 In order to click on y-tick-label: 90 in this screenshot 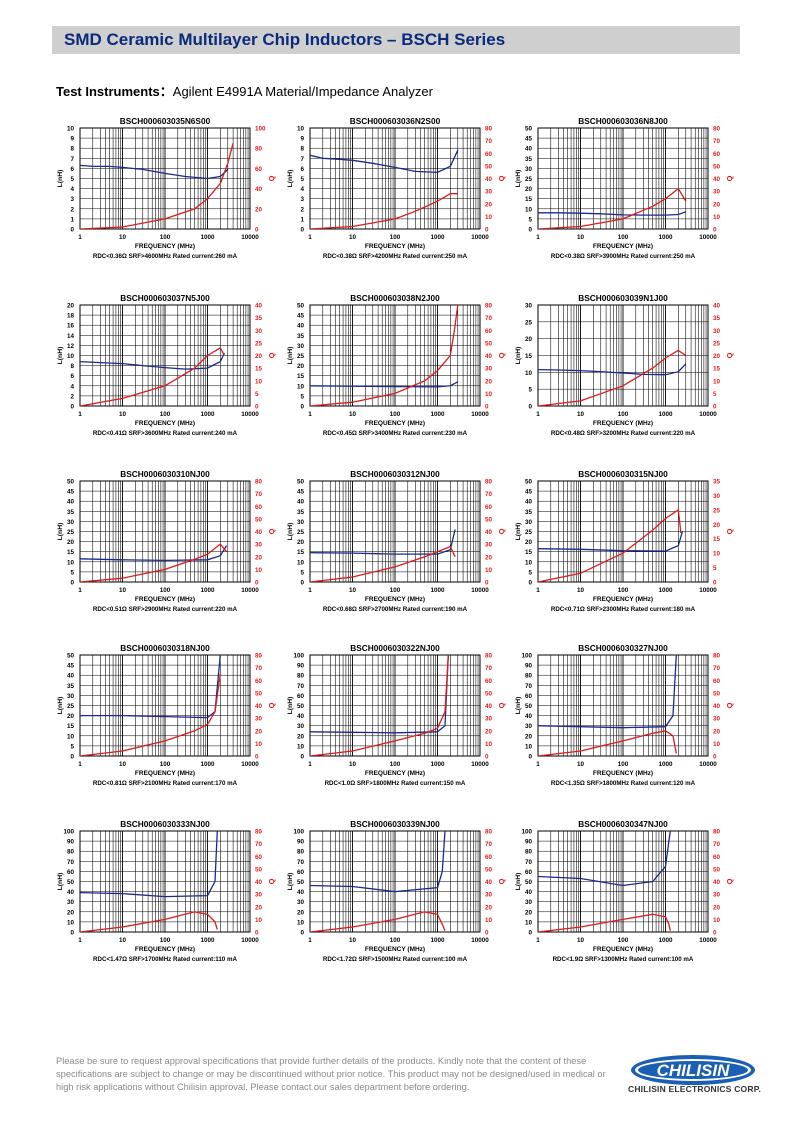, I will do `click(71, 842)`.